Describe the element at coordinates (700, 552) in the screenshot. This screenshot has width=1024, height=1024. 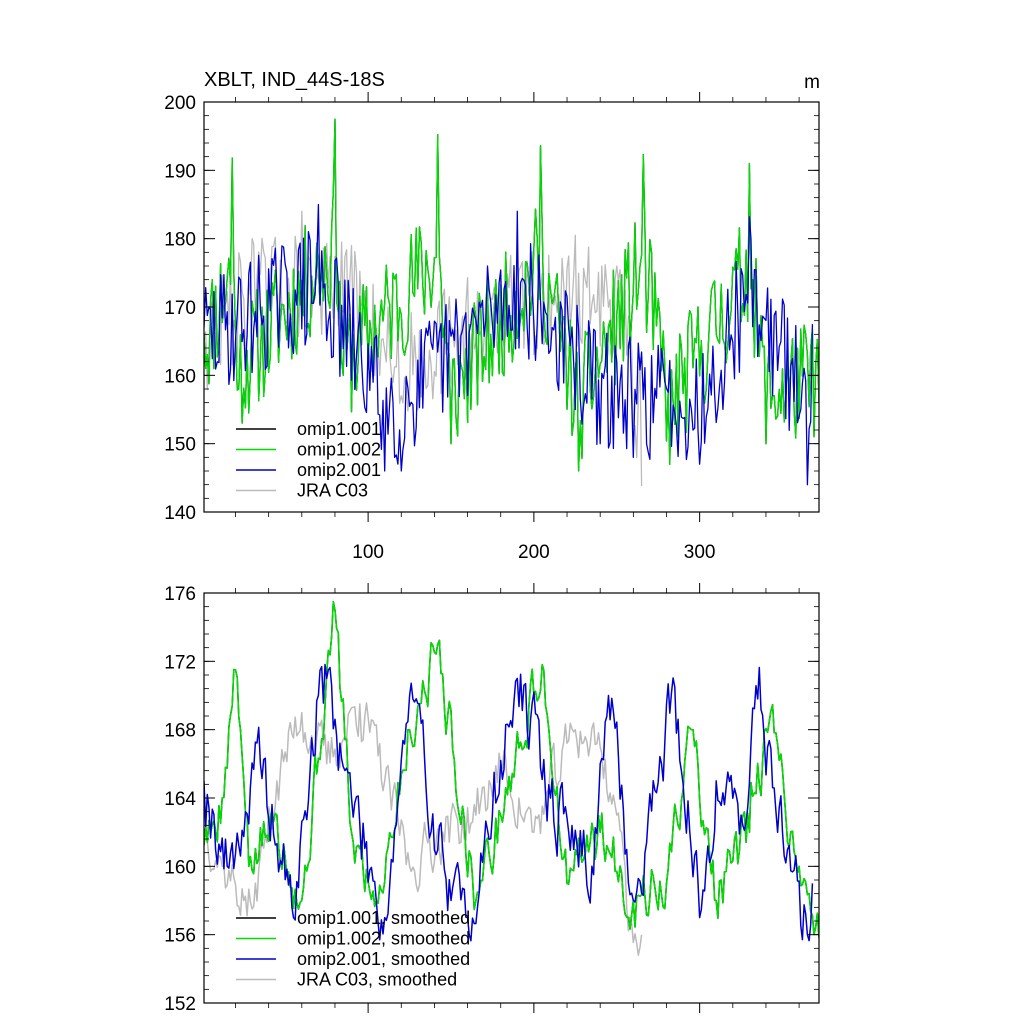
I see `x-tick-label: 300` at that location.